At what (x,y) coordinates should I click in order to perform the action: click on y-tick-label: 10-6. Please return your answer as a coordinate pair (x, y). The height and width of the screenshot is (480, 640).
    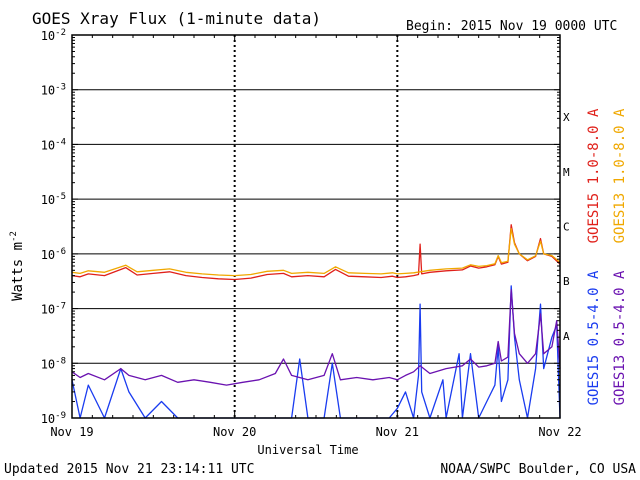
    Looking at the image, I should click on (53, 254).